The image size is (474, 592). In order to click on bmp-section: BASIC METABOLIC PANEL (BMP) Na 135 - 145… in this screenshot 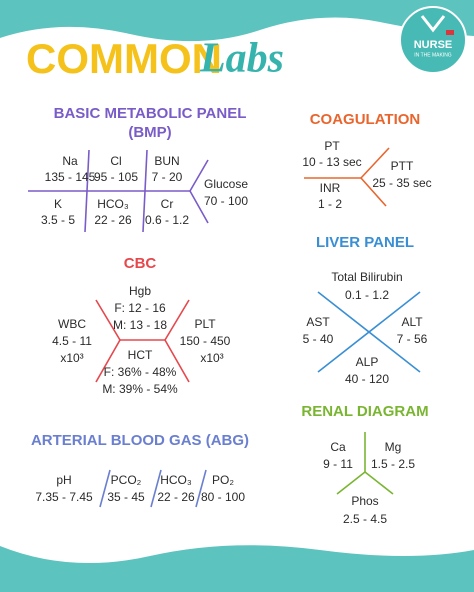, I will do `click(138, 169)`.